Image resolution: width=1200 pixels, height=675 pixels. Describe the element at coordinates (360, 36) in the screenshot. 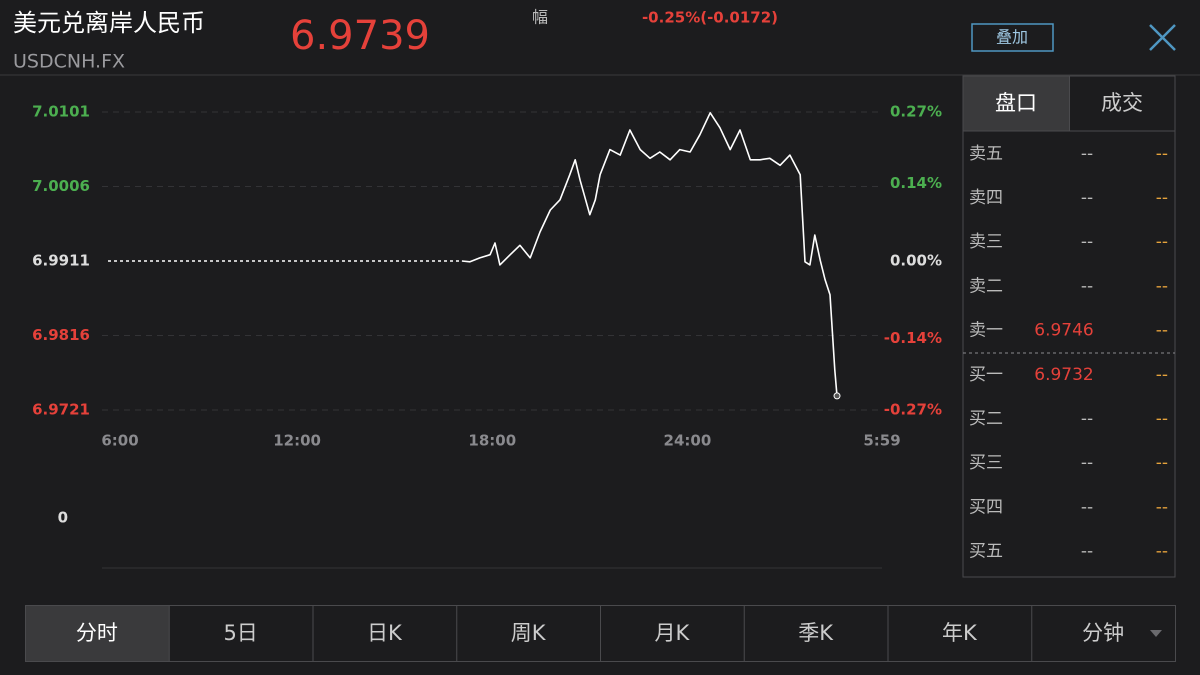

I see `last-price: 6.9739` at that location.